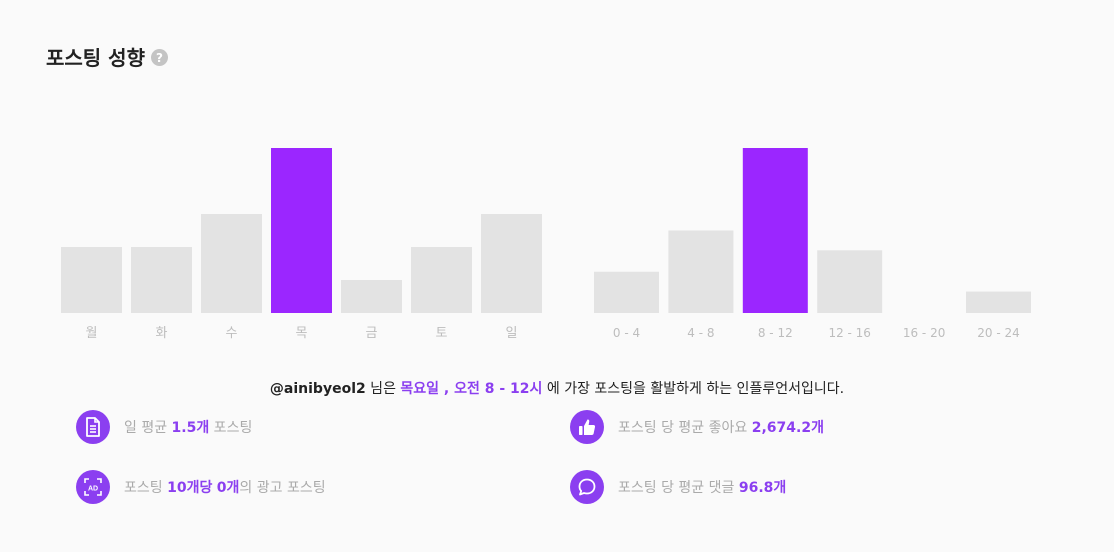  I want to click on tick-label-day-5: 토, so click(442, 333).